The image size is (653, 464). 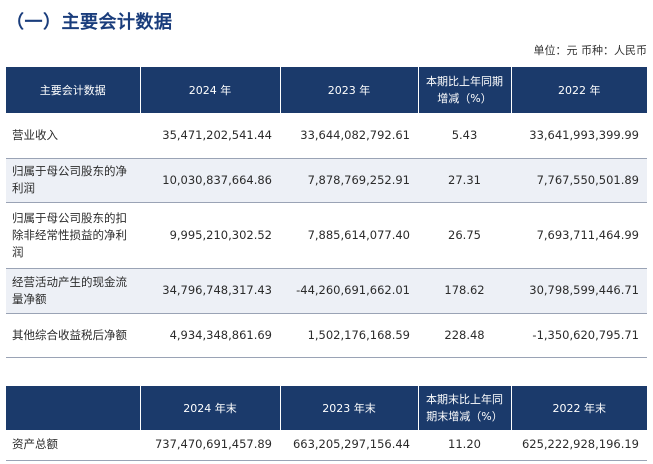 What do you see at coordinates (465, 408) in the screenshot?
I see `header-yoy-change: 本期末比上年同期末增减（%）` at bounding box center [465, 408].